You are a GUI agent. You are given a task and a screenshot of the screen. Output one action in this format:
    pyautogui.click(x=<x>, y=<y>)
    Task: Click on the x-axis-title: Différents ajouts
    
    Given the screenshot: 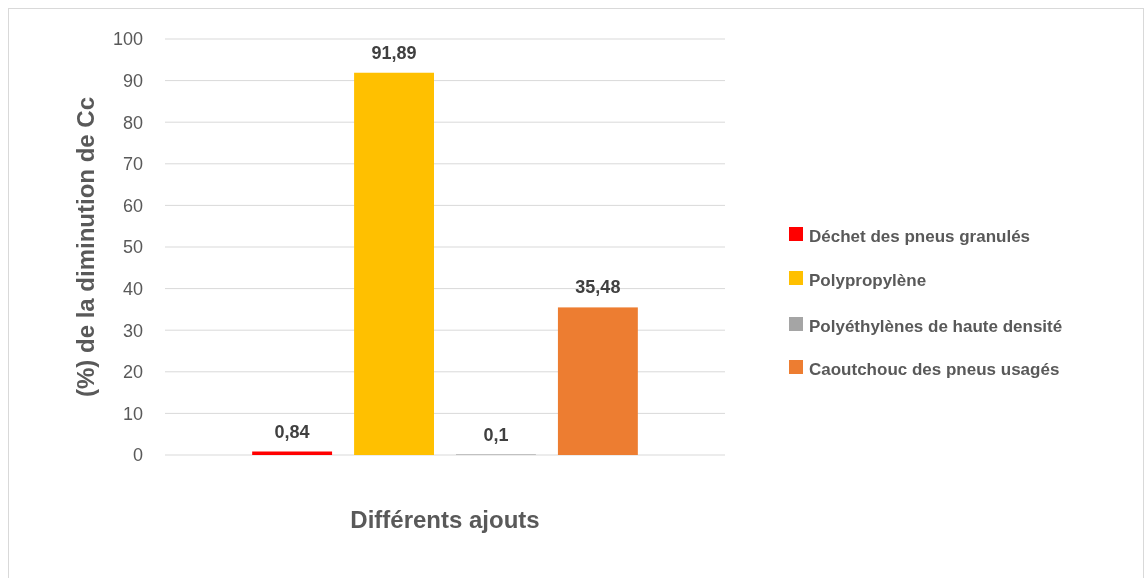 What is the action you would take?
    pyautogui.click(x=445, y=520)
    